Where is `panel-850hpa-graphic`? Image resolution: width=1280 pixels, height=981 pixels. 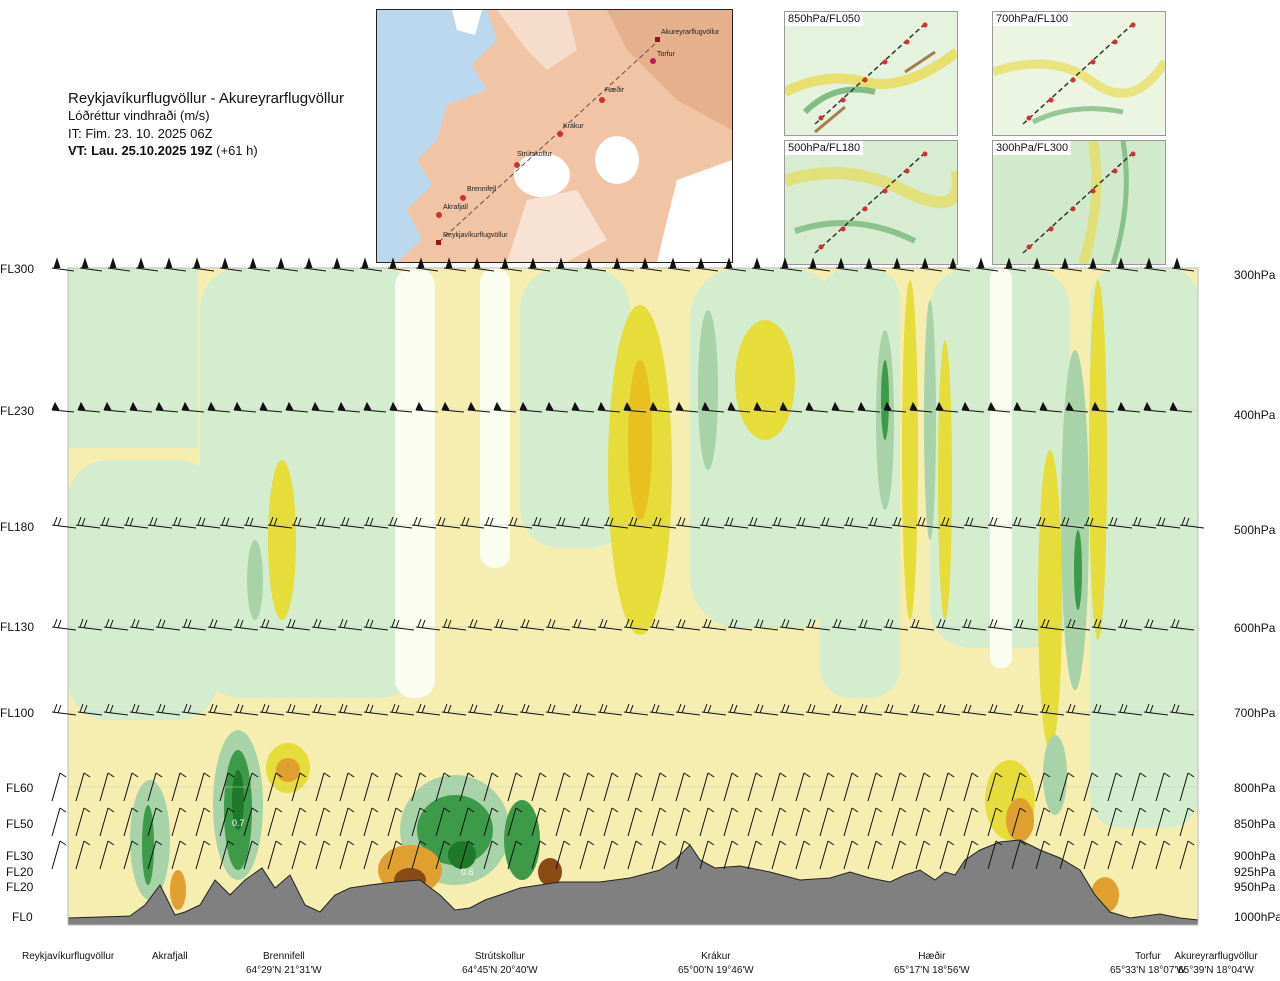 panel-850hpa-graphic is located at coordinates (871, 73).